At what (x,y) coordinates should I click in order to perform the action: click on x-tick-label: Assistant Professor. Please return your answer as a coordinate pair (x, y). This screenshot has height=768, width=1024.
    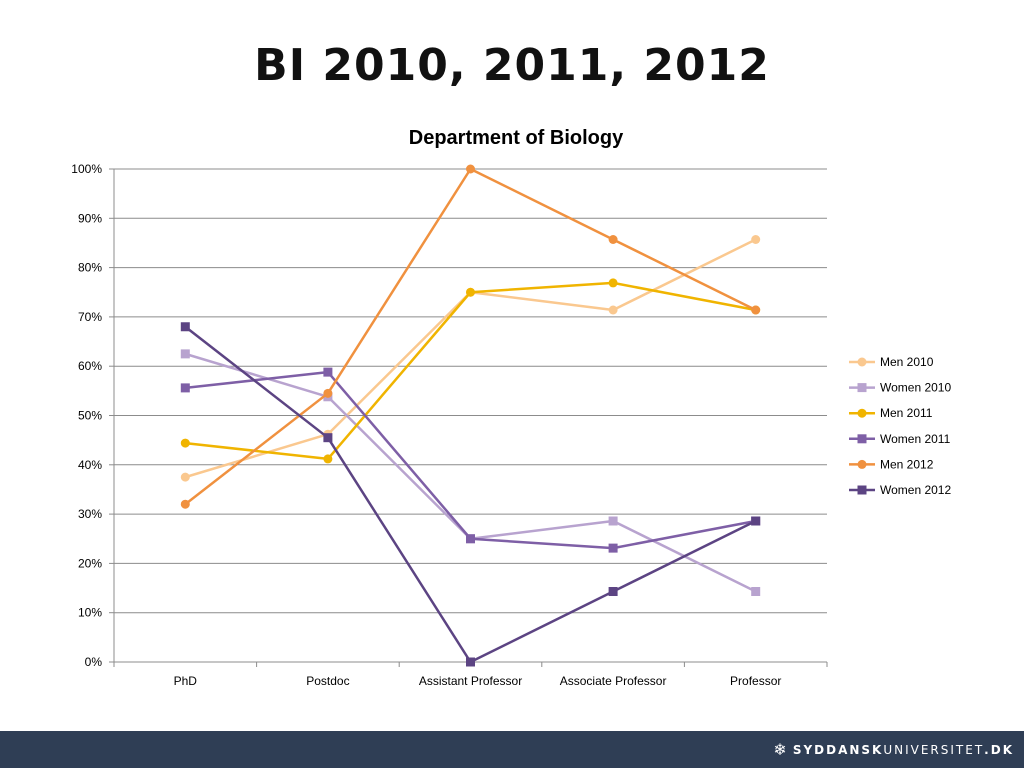
    Looking at the image, I should click on (470, 681).